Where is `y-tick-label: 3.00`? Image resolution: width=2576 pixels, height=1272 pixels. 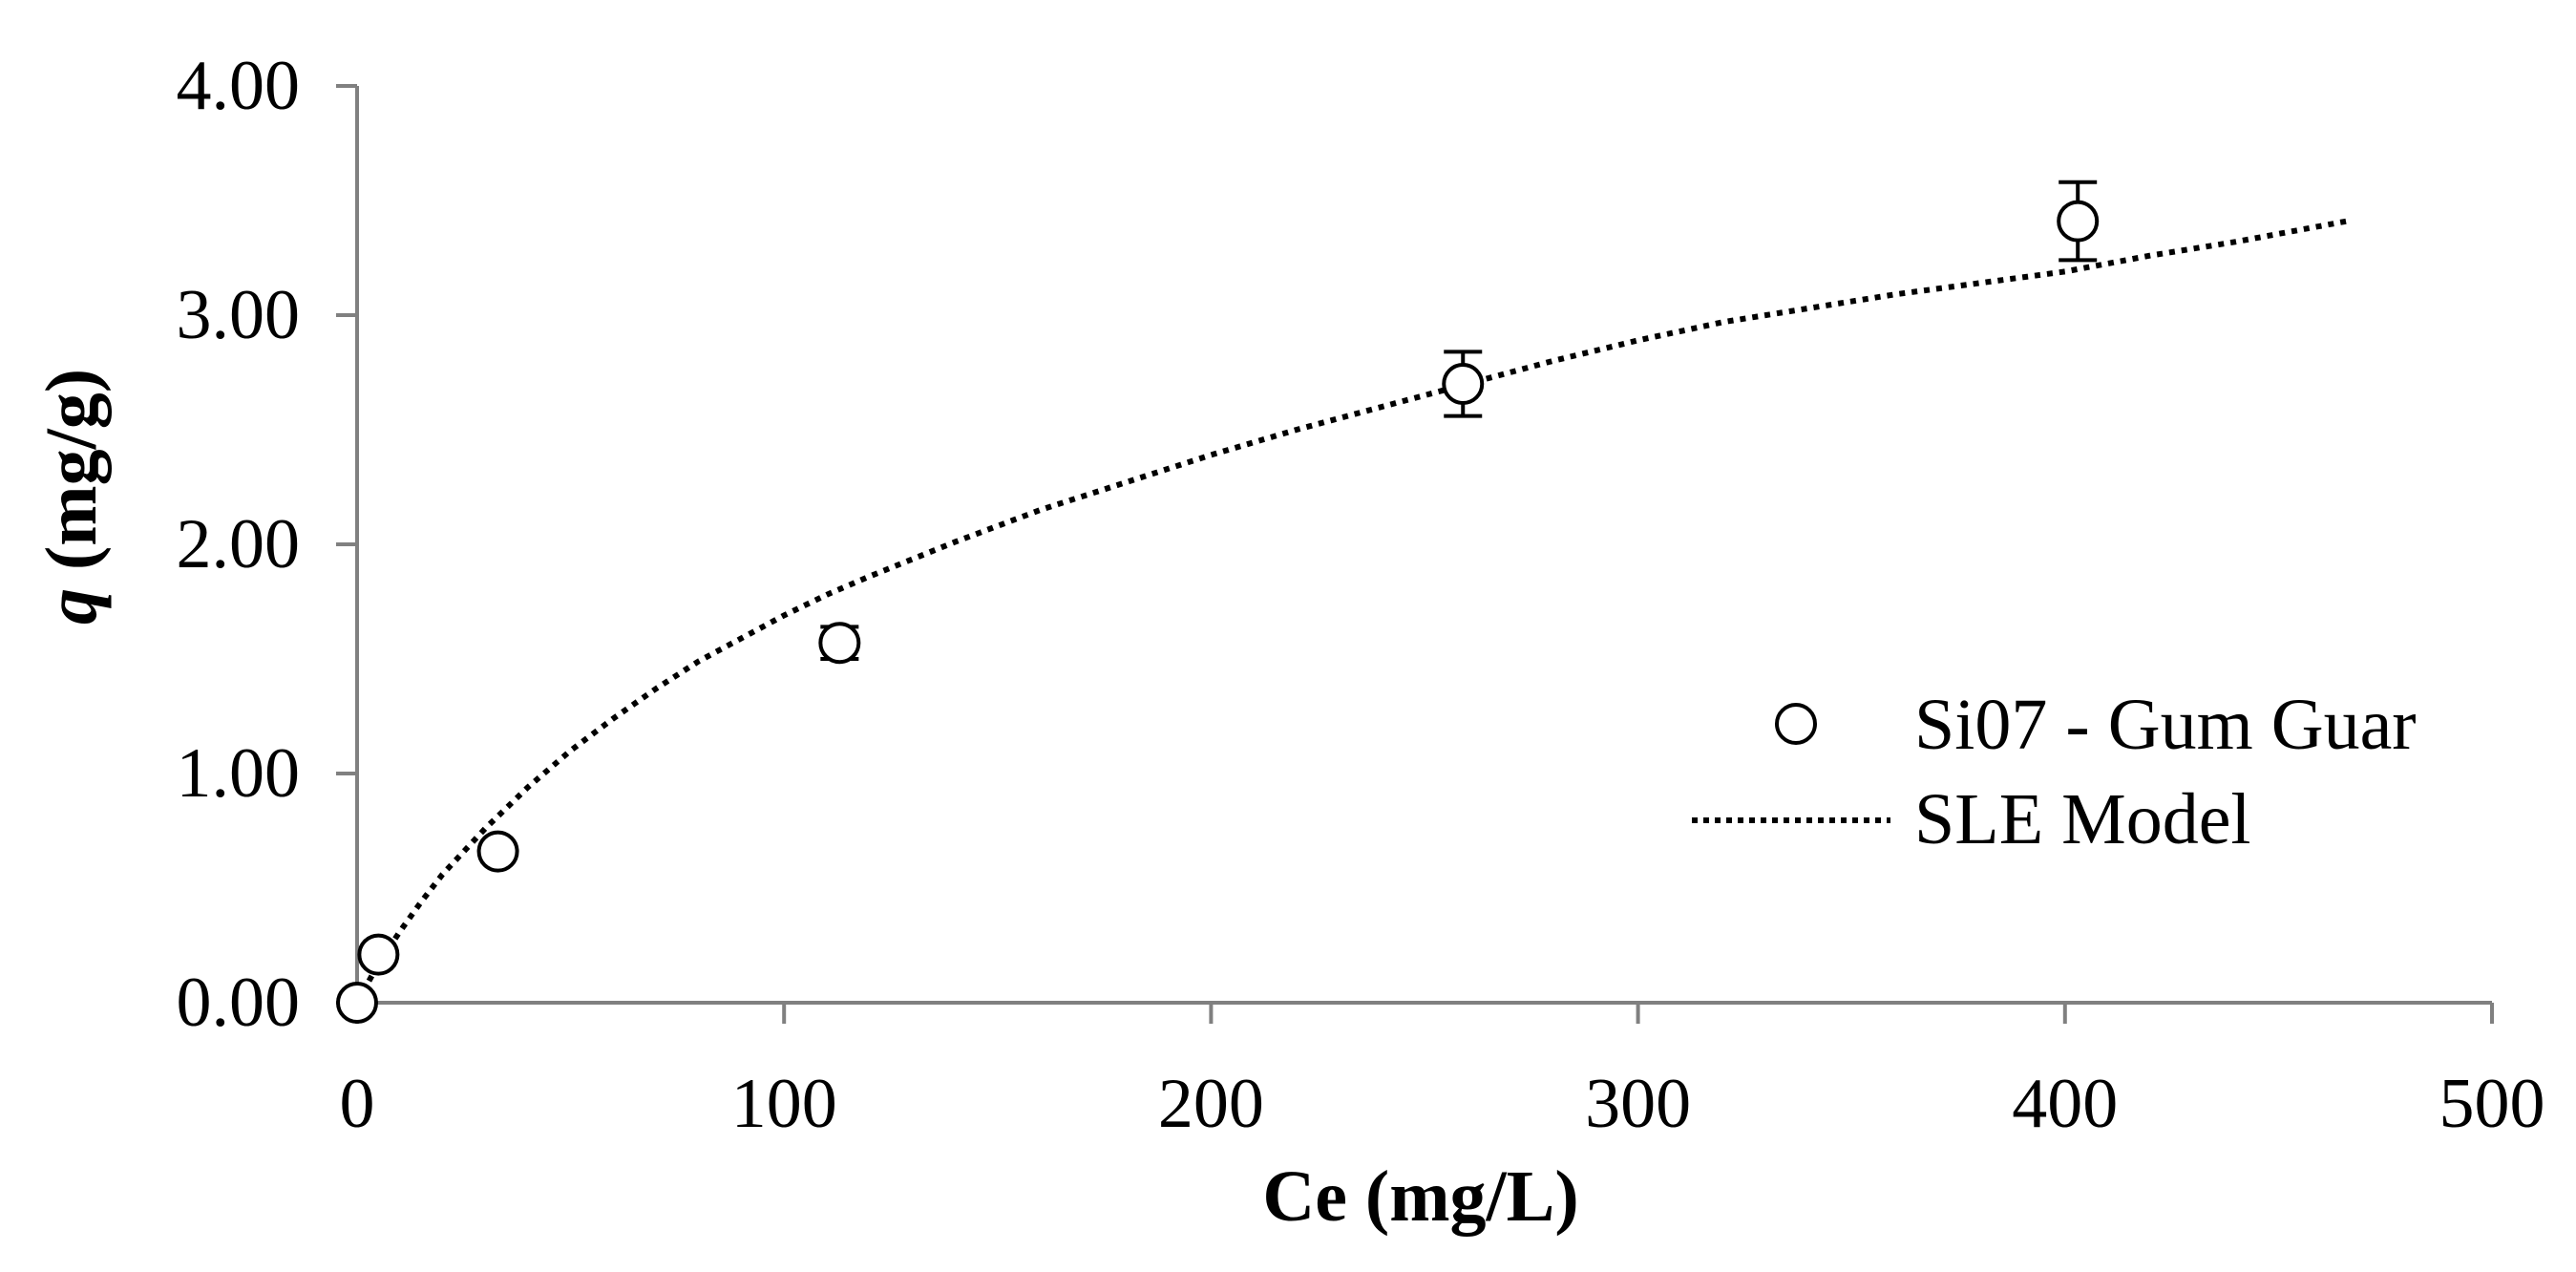
y-tick-label: 3.00 is located at coordinates (239, 315).